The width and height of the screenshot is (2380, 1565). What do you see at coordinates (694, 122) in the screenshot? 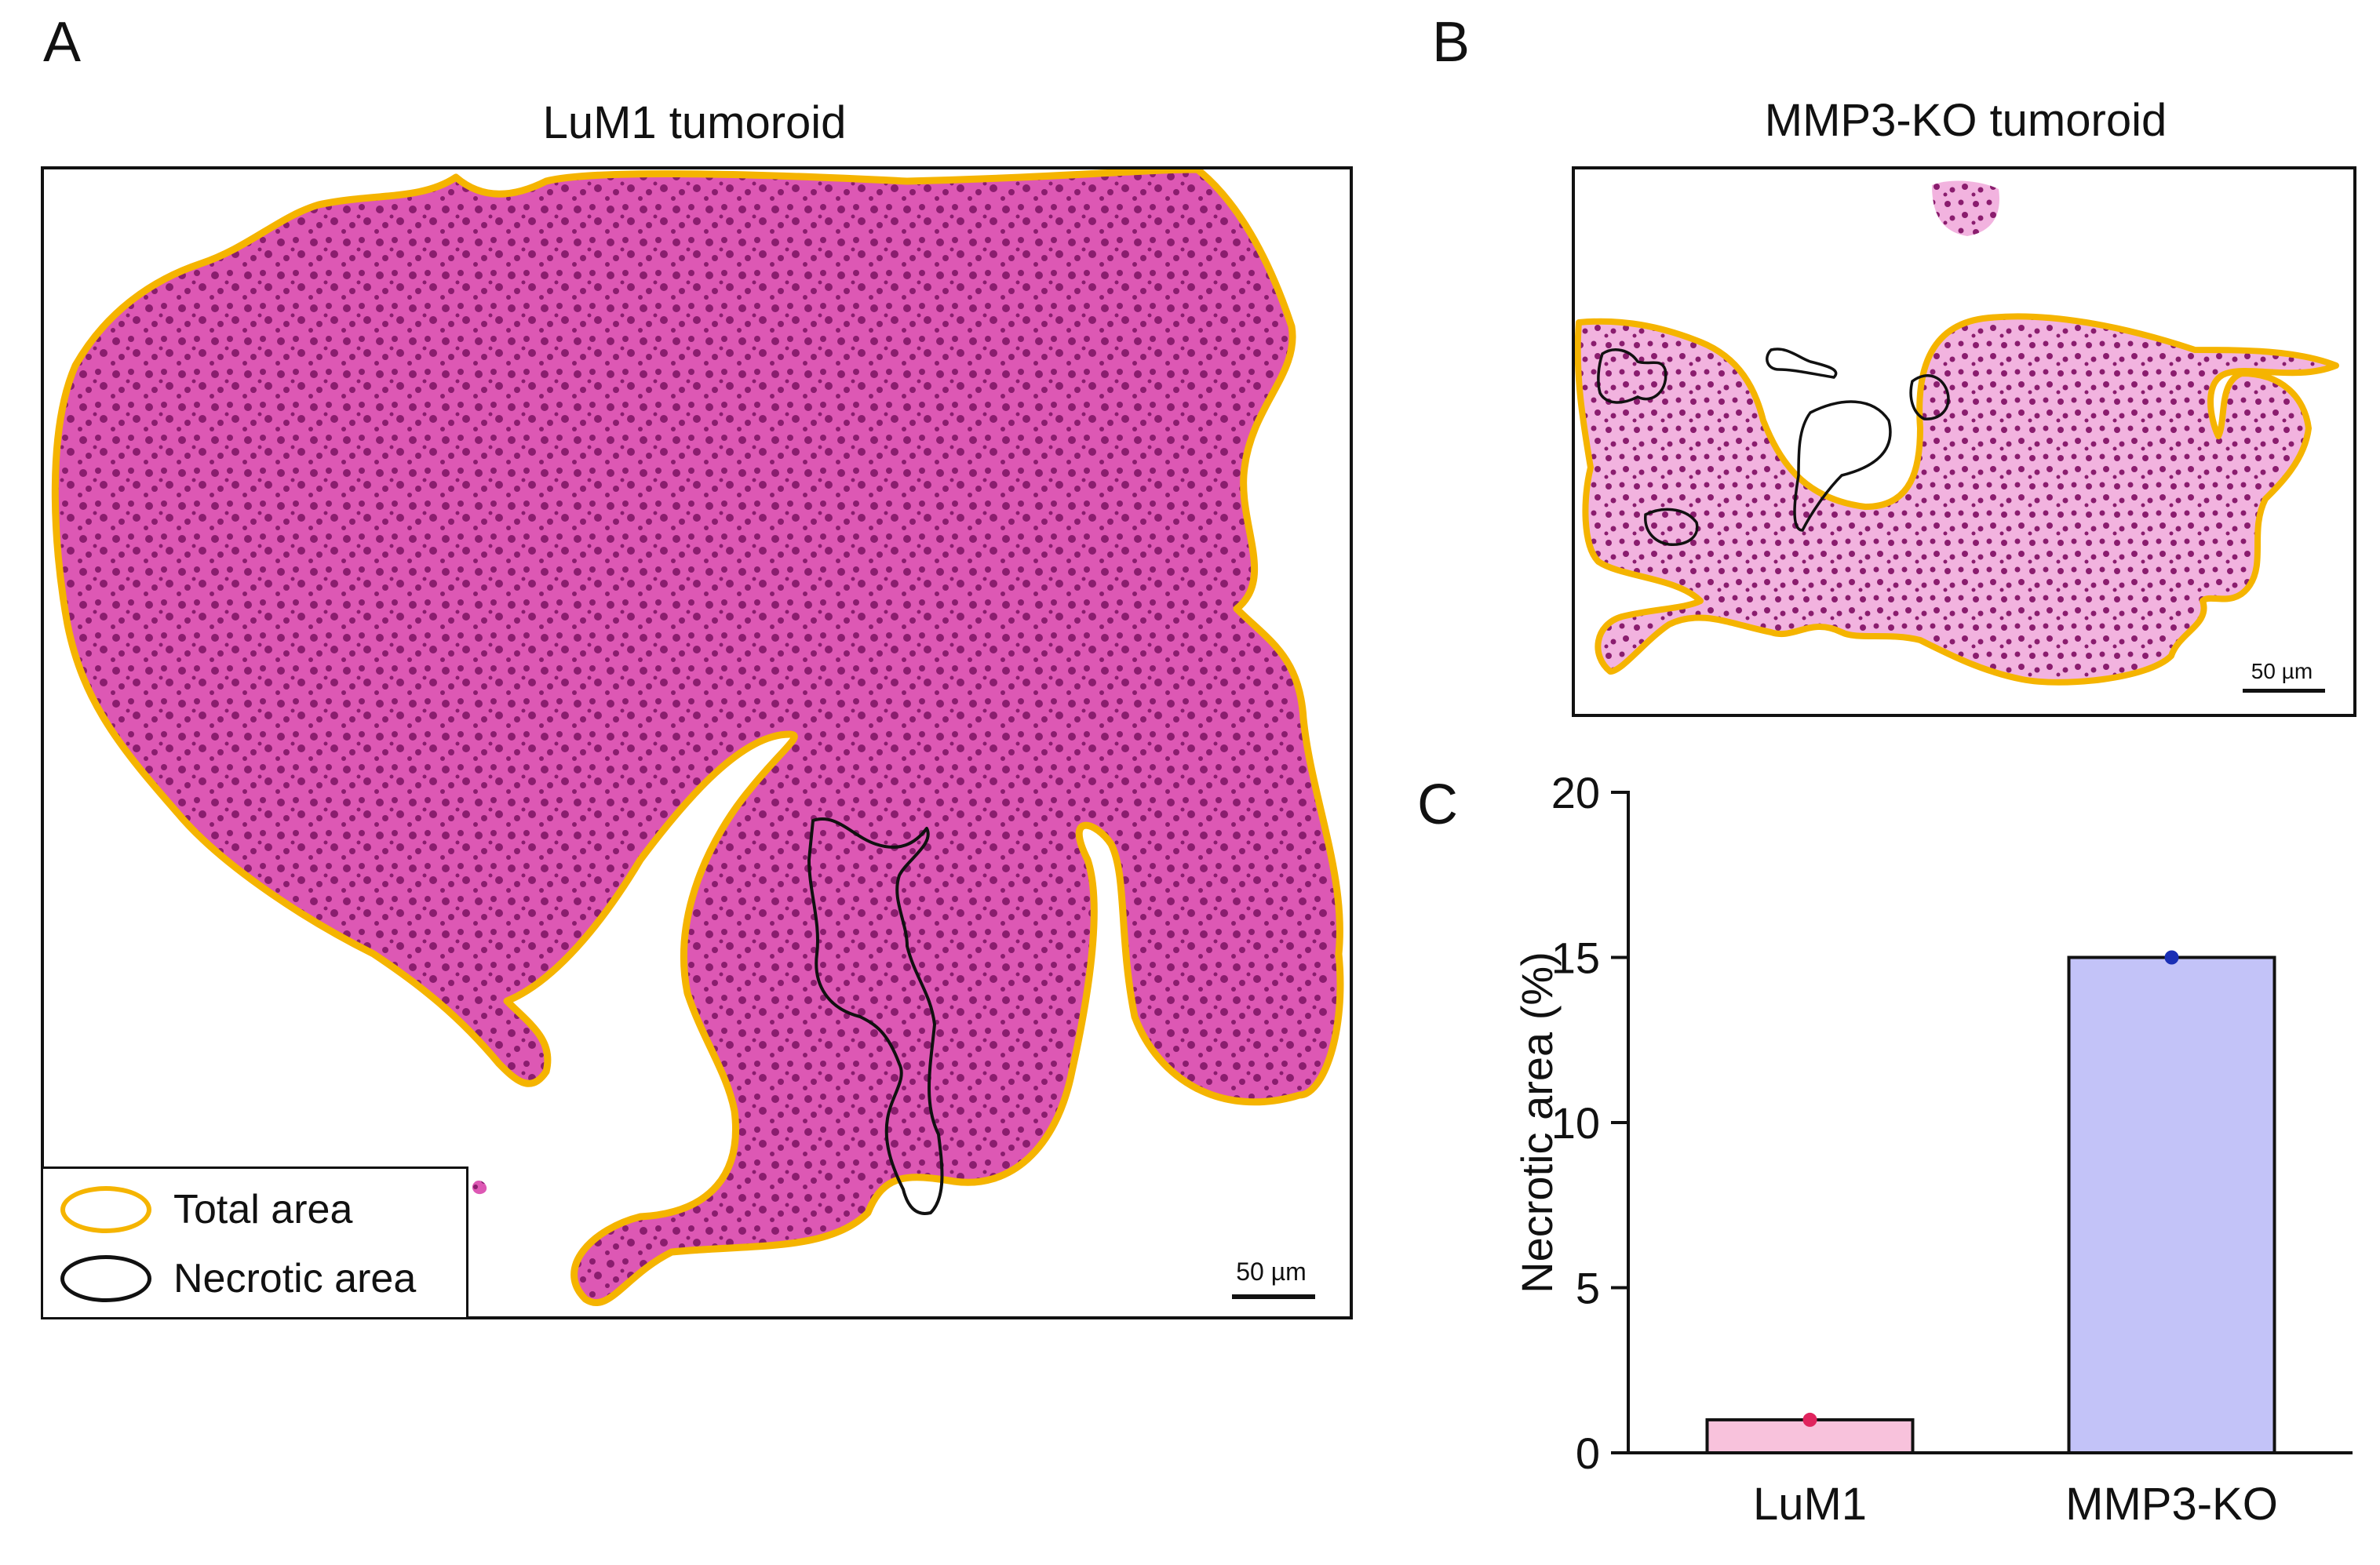
I see `panel-a-title: LuM1 tumoroid` at bounding box center [694, 122].